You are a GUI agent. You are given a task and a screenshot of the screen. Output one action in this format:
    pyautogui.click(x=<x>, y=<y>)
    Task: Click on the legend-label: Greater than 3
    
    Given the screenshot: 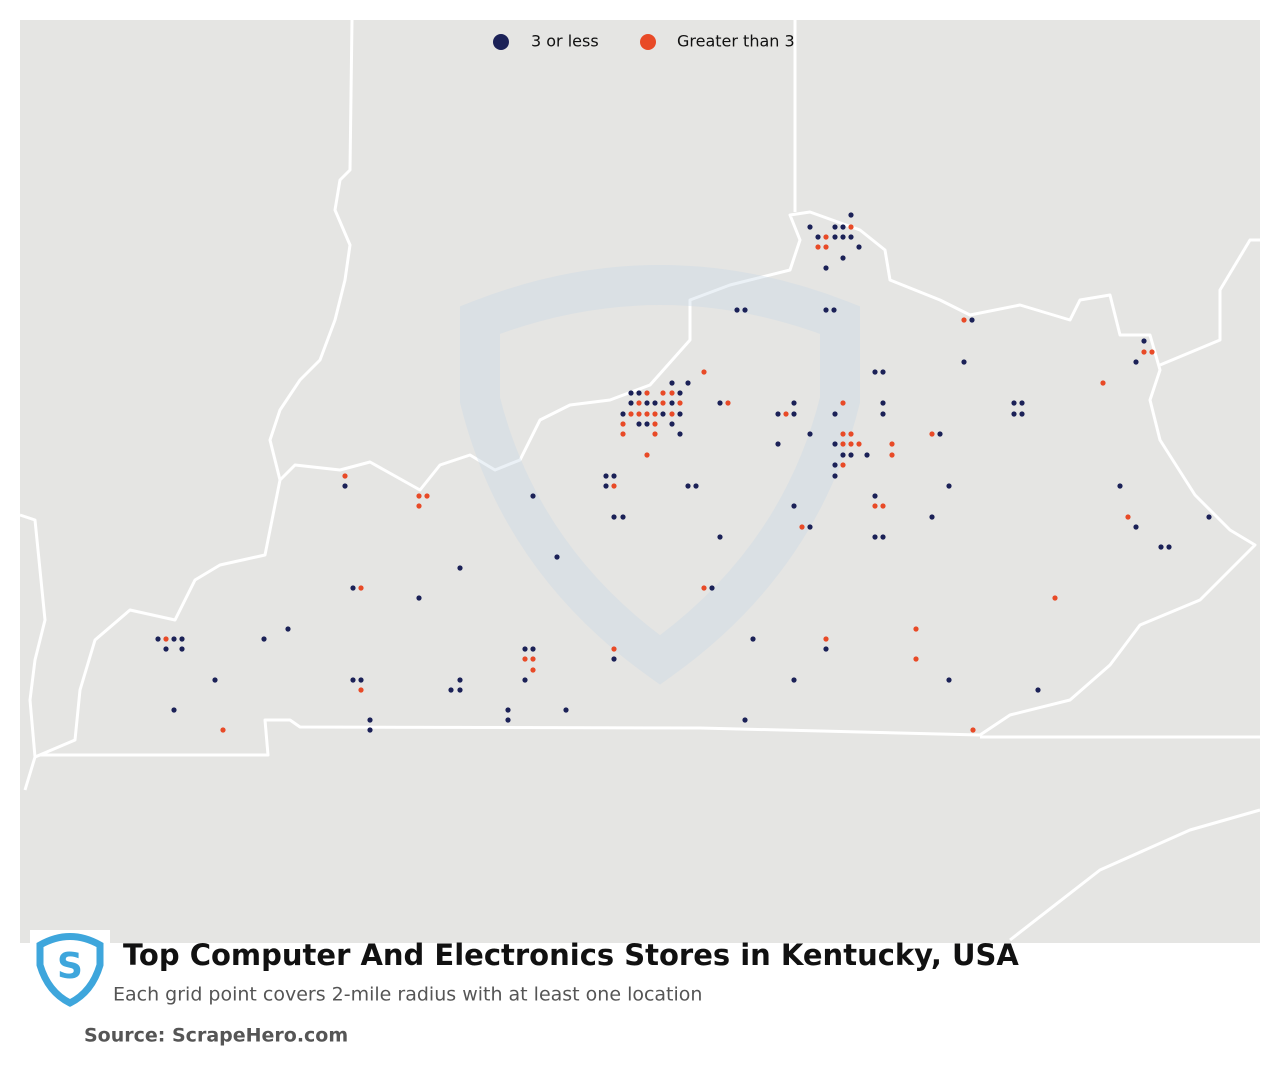 What is the action you would take?
    pyautogui.click(x=736, y=41)
    